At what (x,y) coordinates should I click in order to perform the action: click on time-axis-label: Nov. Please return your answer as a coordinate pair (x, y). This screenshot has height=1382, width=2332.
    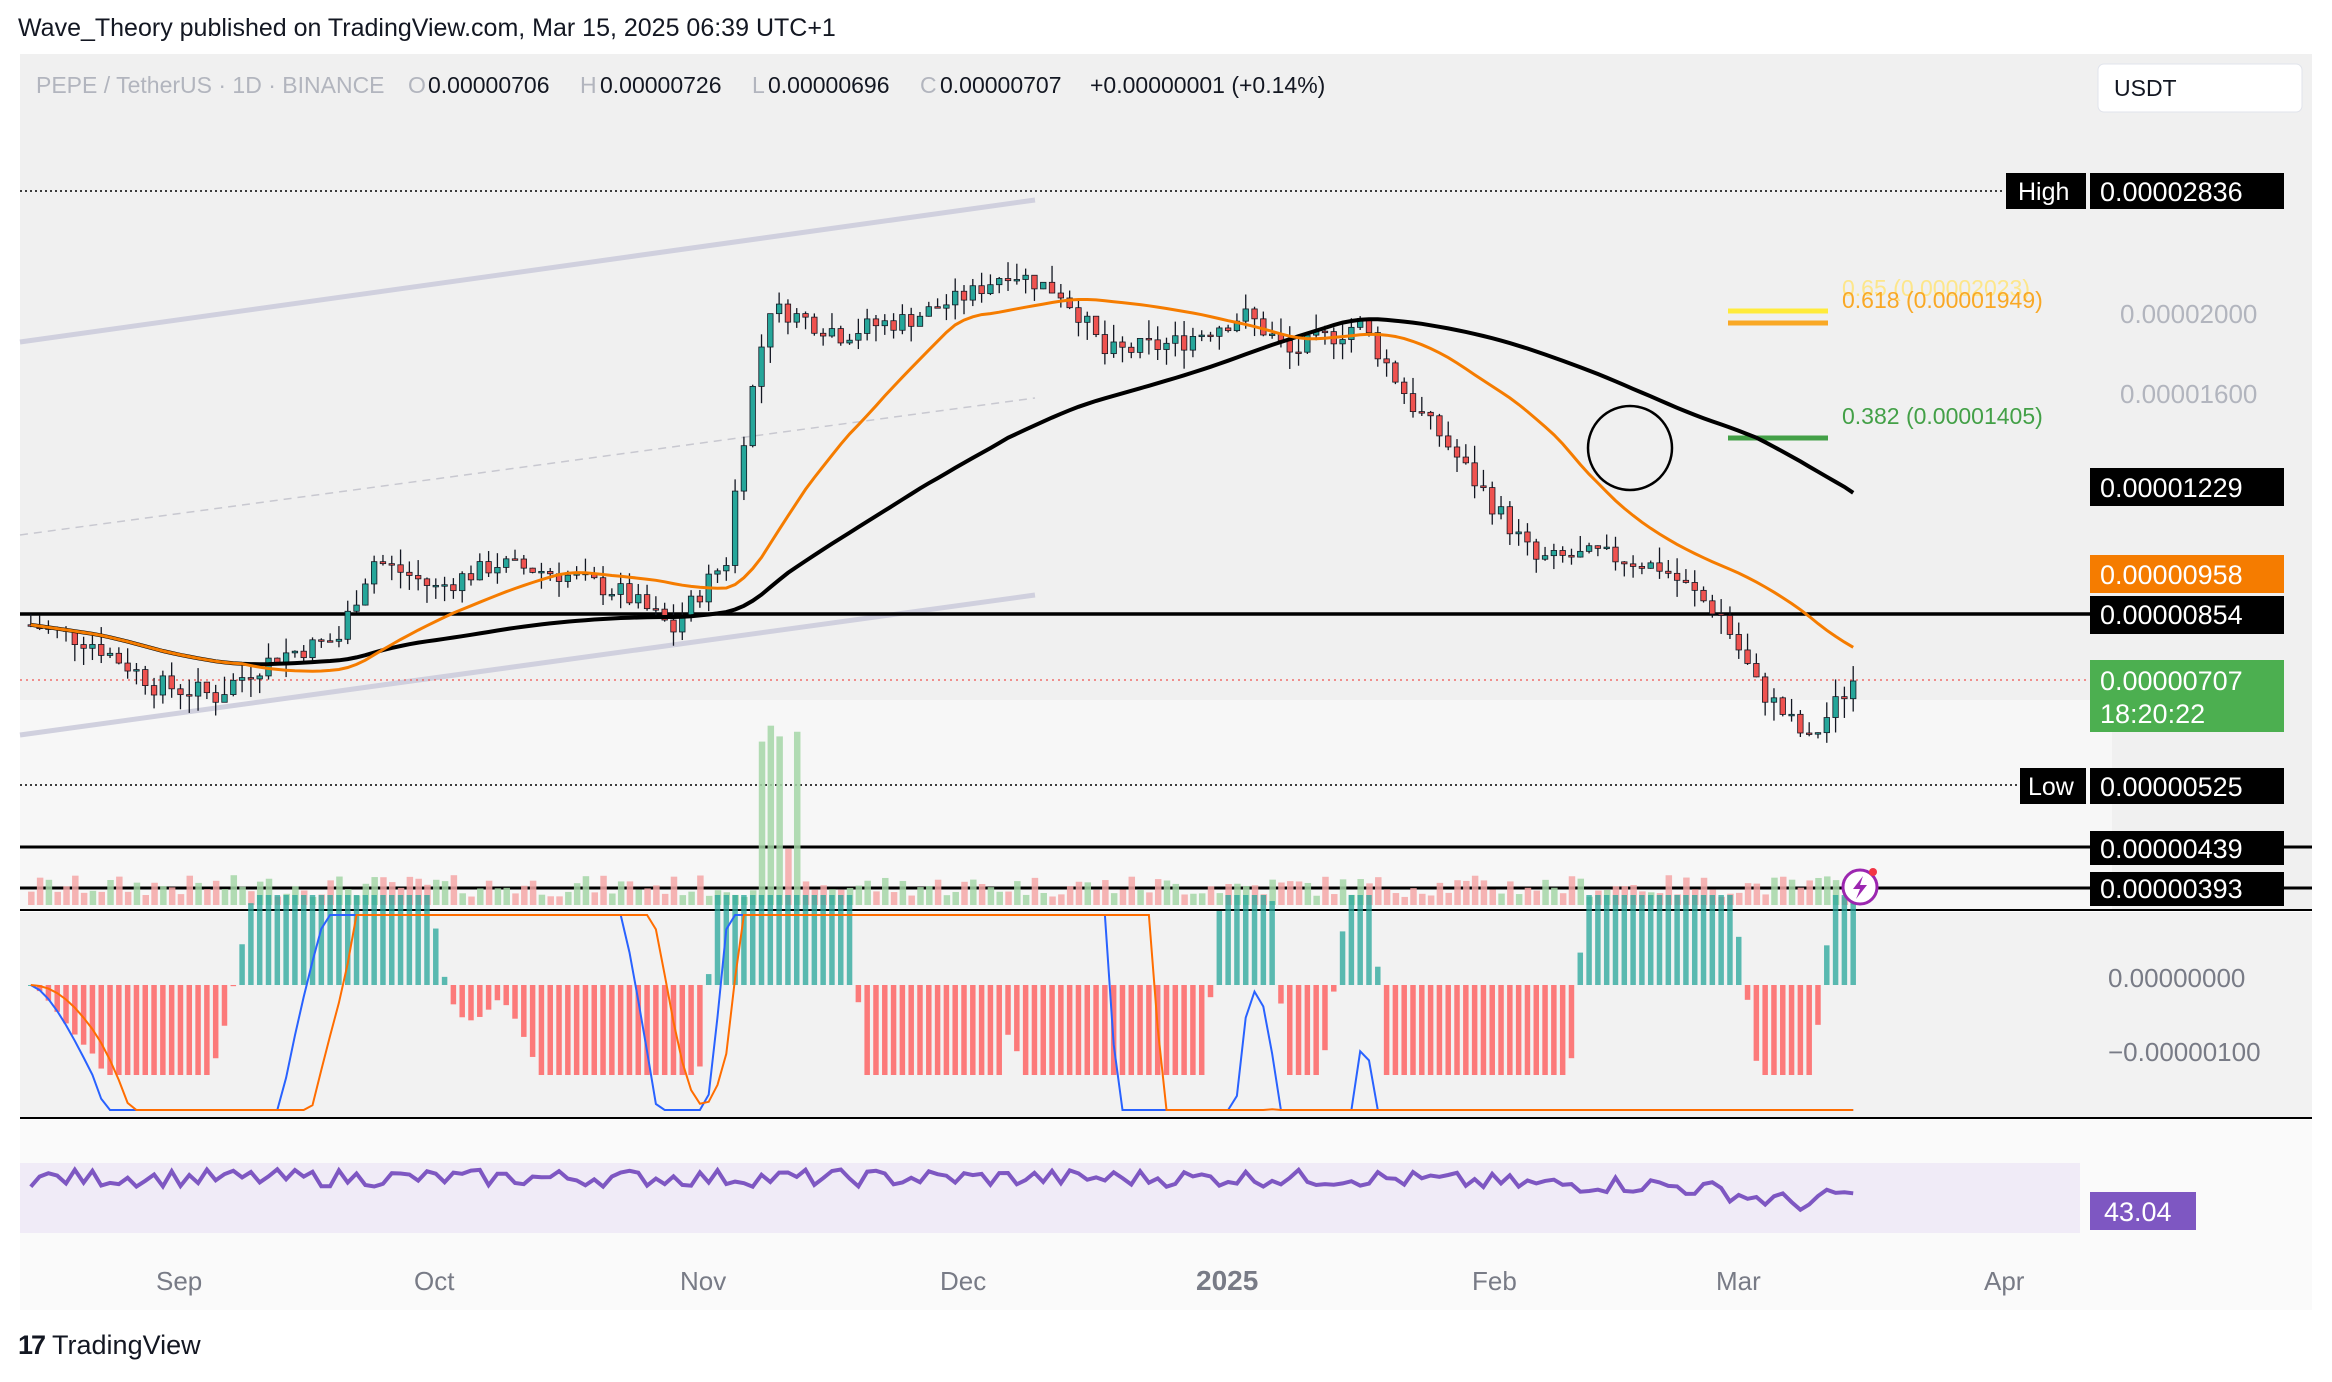
    Looking at the image, I should click on (703, 1281).